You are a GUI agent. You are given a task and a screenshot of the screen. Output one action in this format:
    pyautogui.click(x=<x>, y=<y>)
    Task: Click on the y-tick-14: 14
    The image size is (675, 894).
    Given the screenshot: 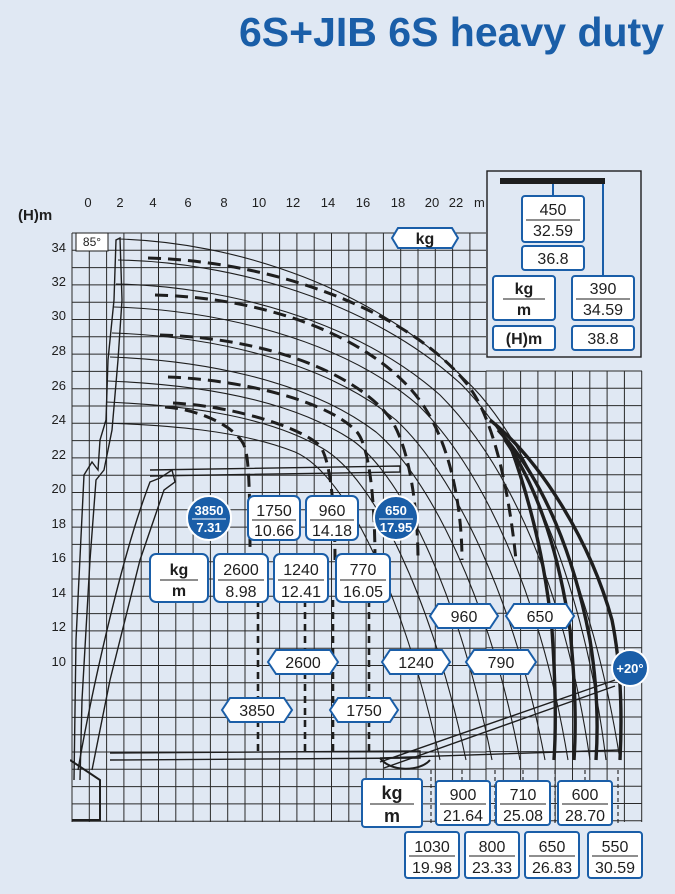 What is the action you would take?
    pyautogui.click(x=59, y=592)
    